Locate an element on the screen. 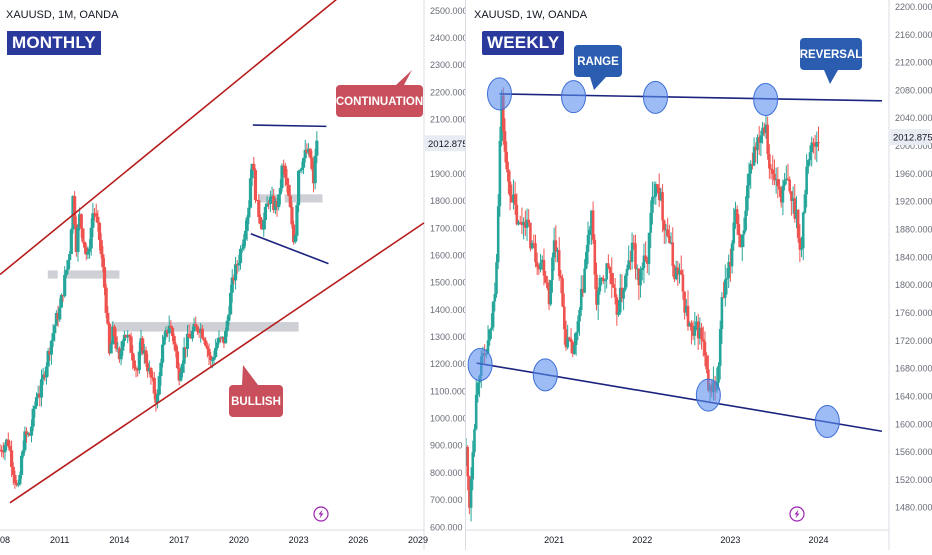 Image resolution: width=932 pixels, height=555 pixels. continuation-callout-label: CONTINUATION is located at coordinates (379, 102).